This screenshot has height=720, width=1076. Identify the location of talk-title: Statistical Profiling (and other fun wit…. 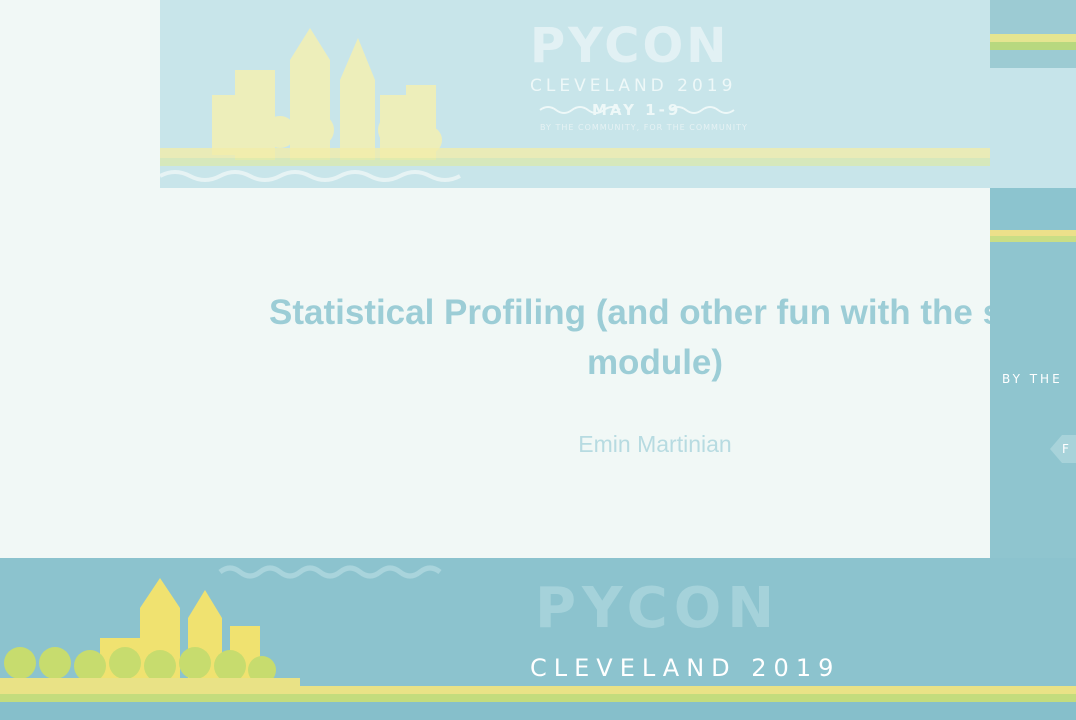
(655, 337).